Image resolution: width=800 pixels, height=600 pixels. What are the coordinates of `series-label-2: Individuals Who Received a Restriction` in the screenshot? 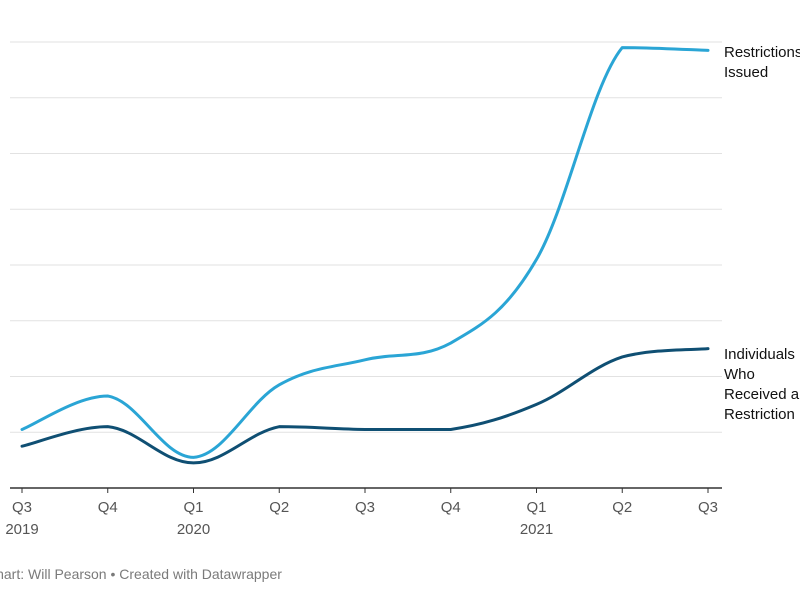 It's located at (762, 384).